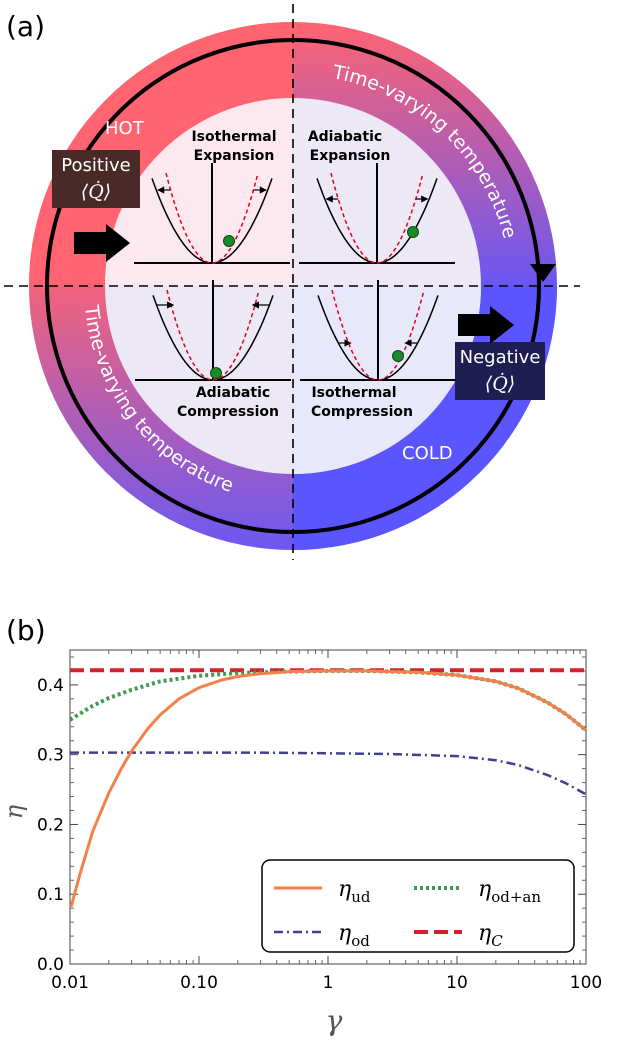  I want to click on label-adiabatic-expansion-1: Adiabatic, so click(345, 137).